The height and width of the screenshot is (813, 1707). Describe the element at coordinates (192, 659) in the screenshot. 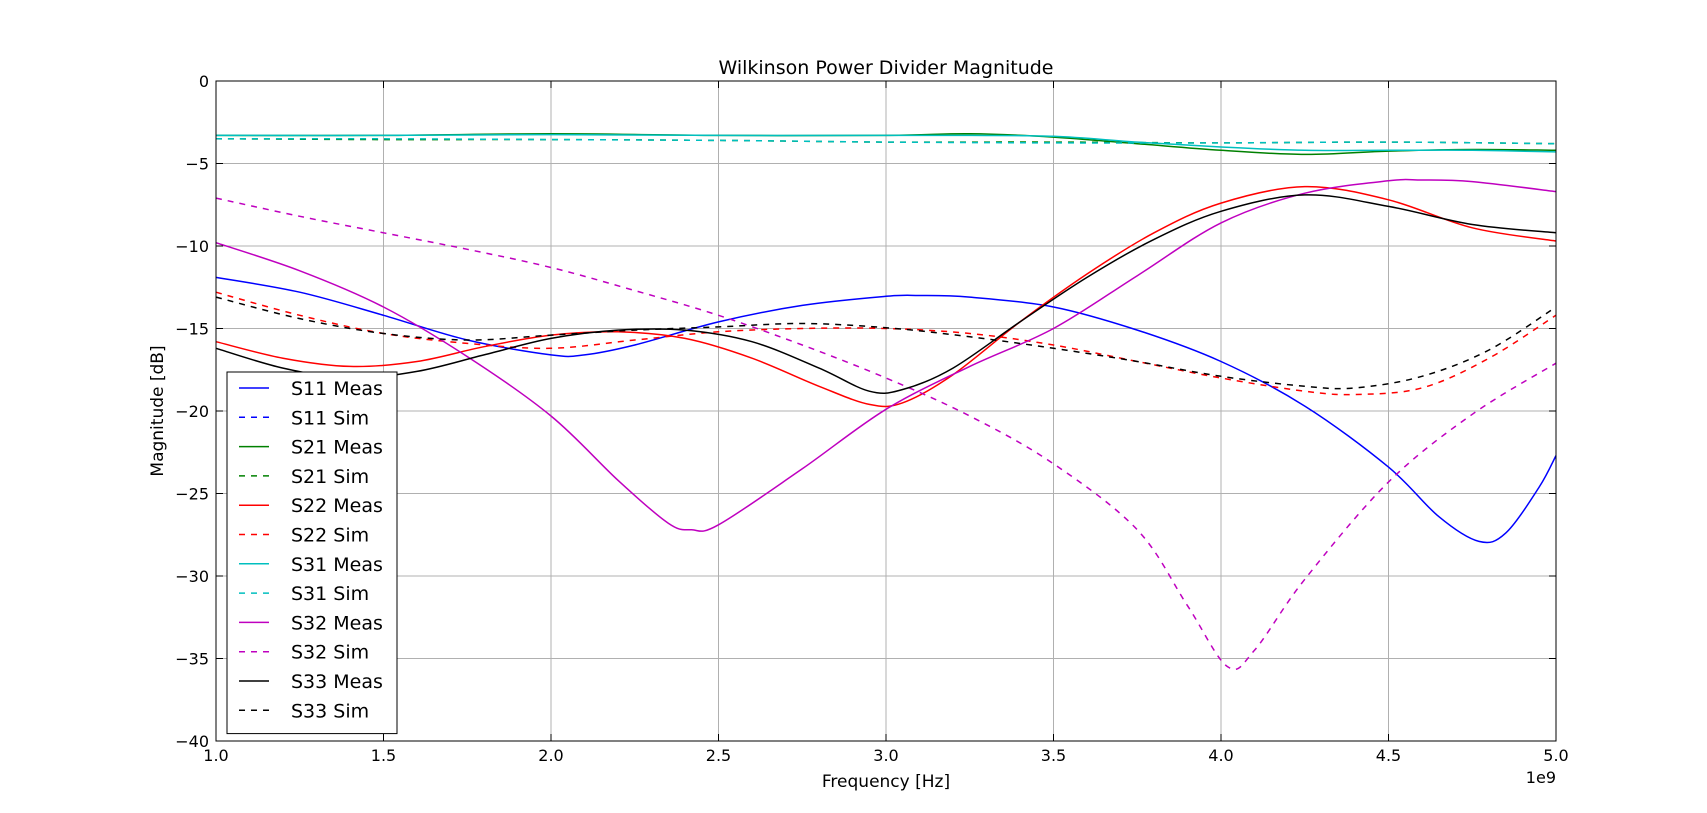

I see `y-tick-label: −35` at that location.